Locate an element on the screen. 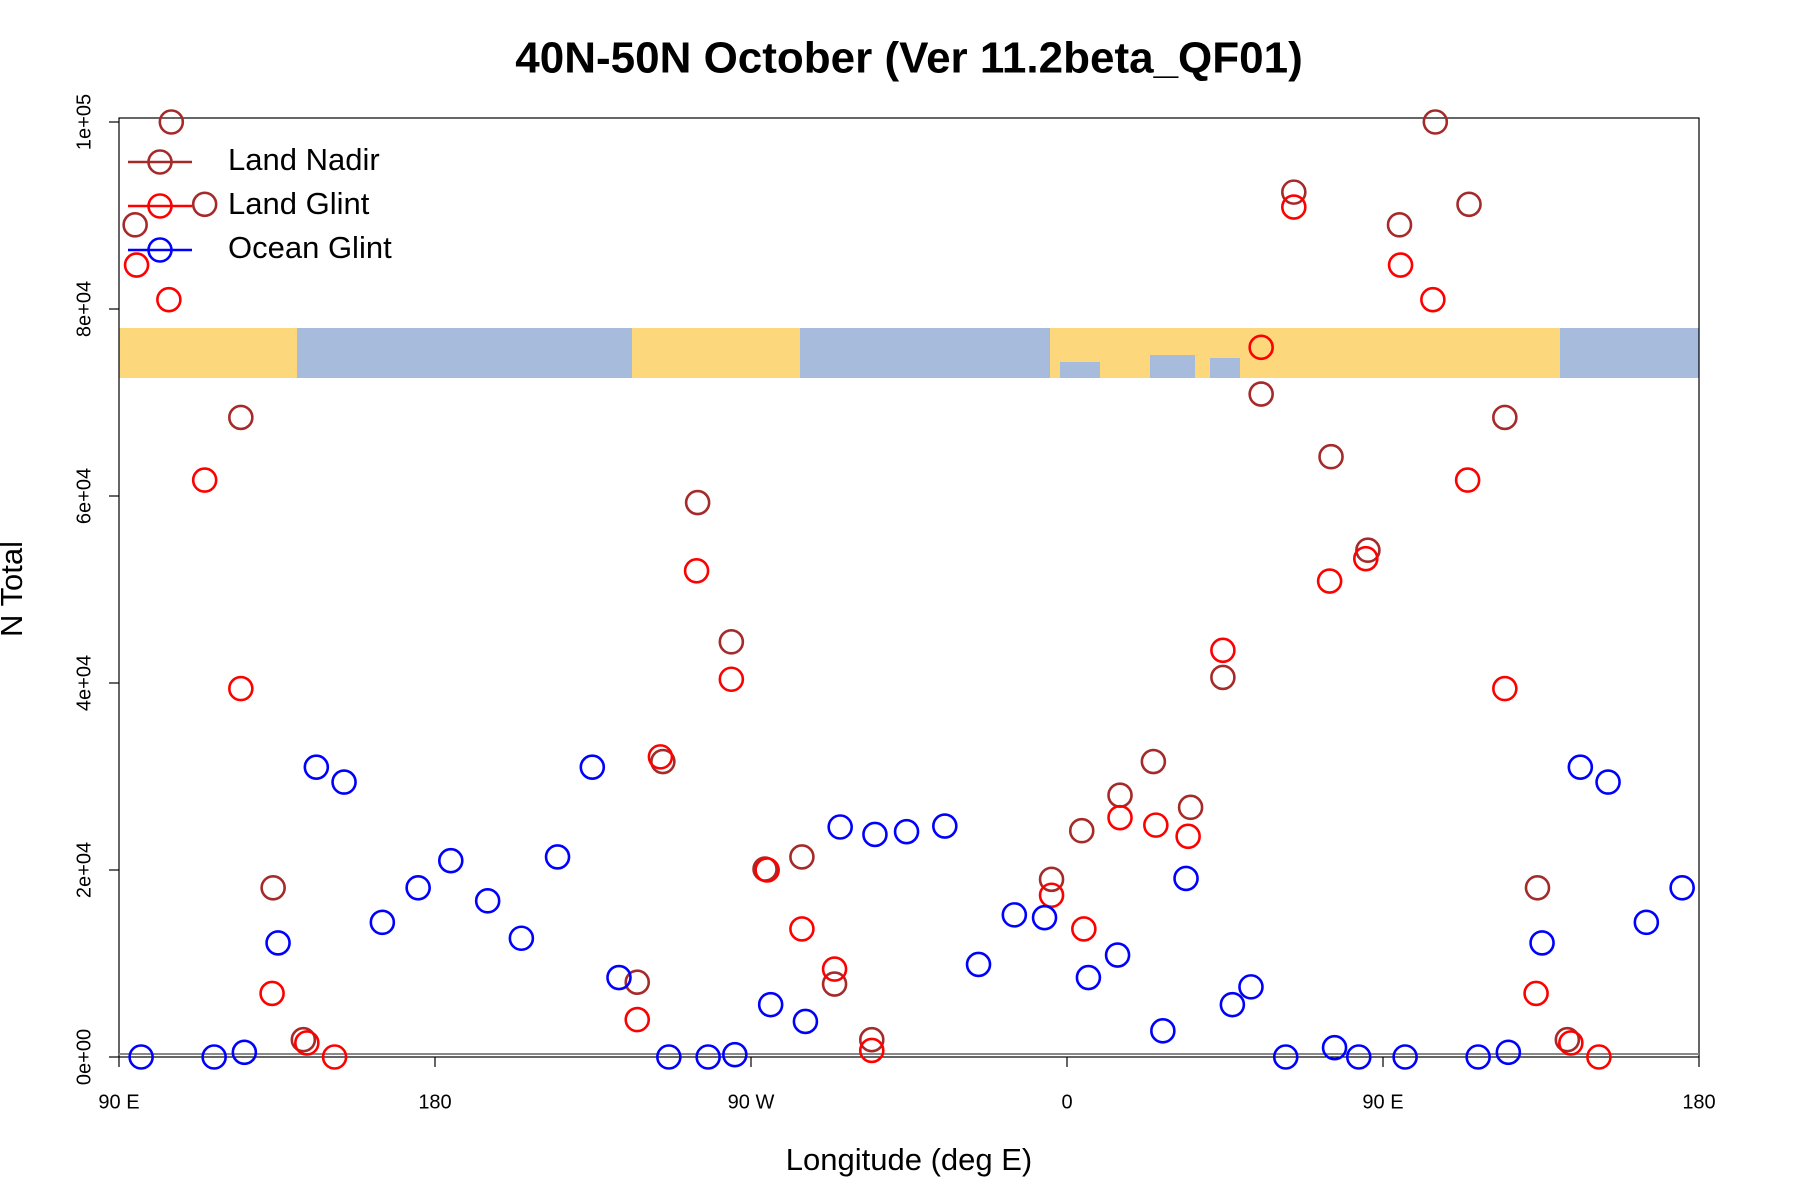  x-tick-label: 90 W is located at coordinates (751, 1102).